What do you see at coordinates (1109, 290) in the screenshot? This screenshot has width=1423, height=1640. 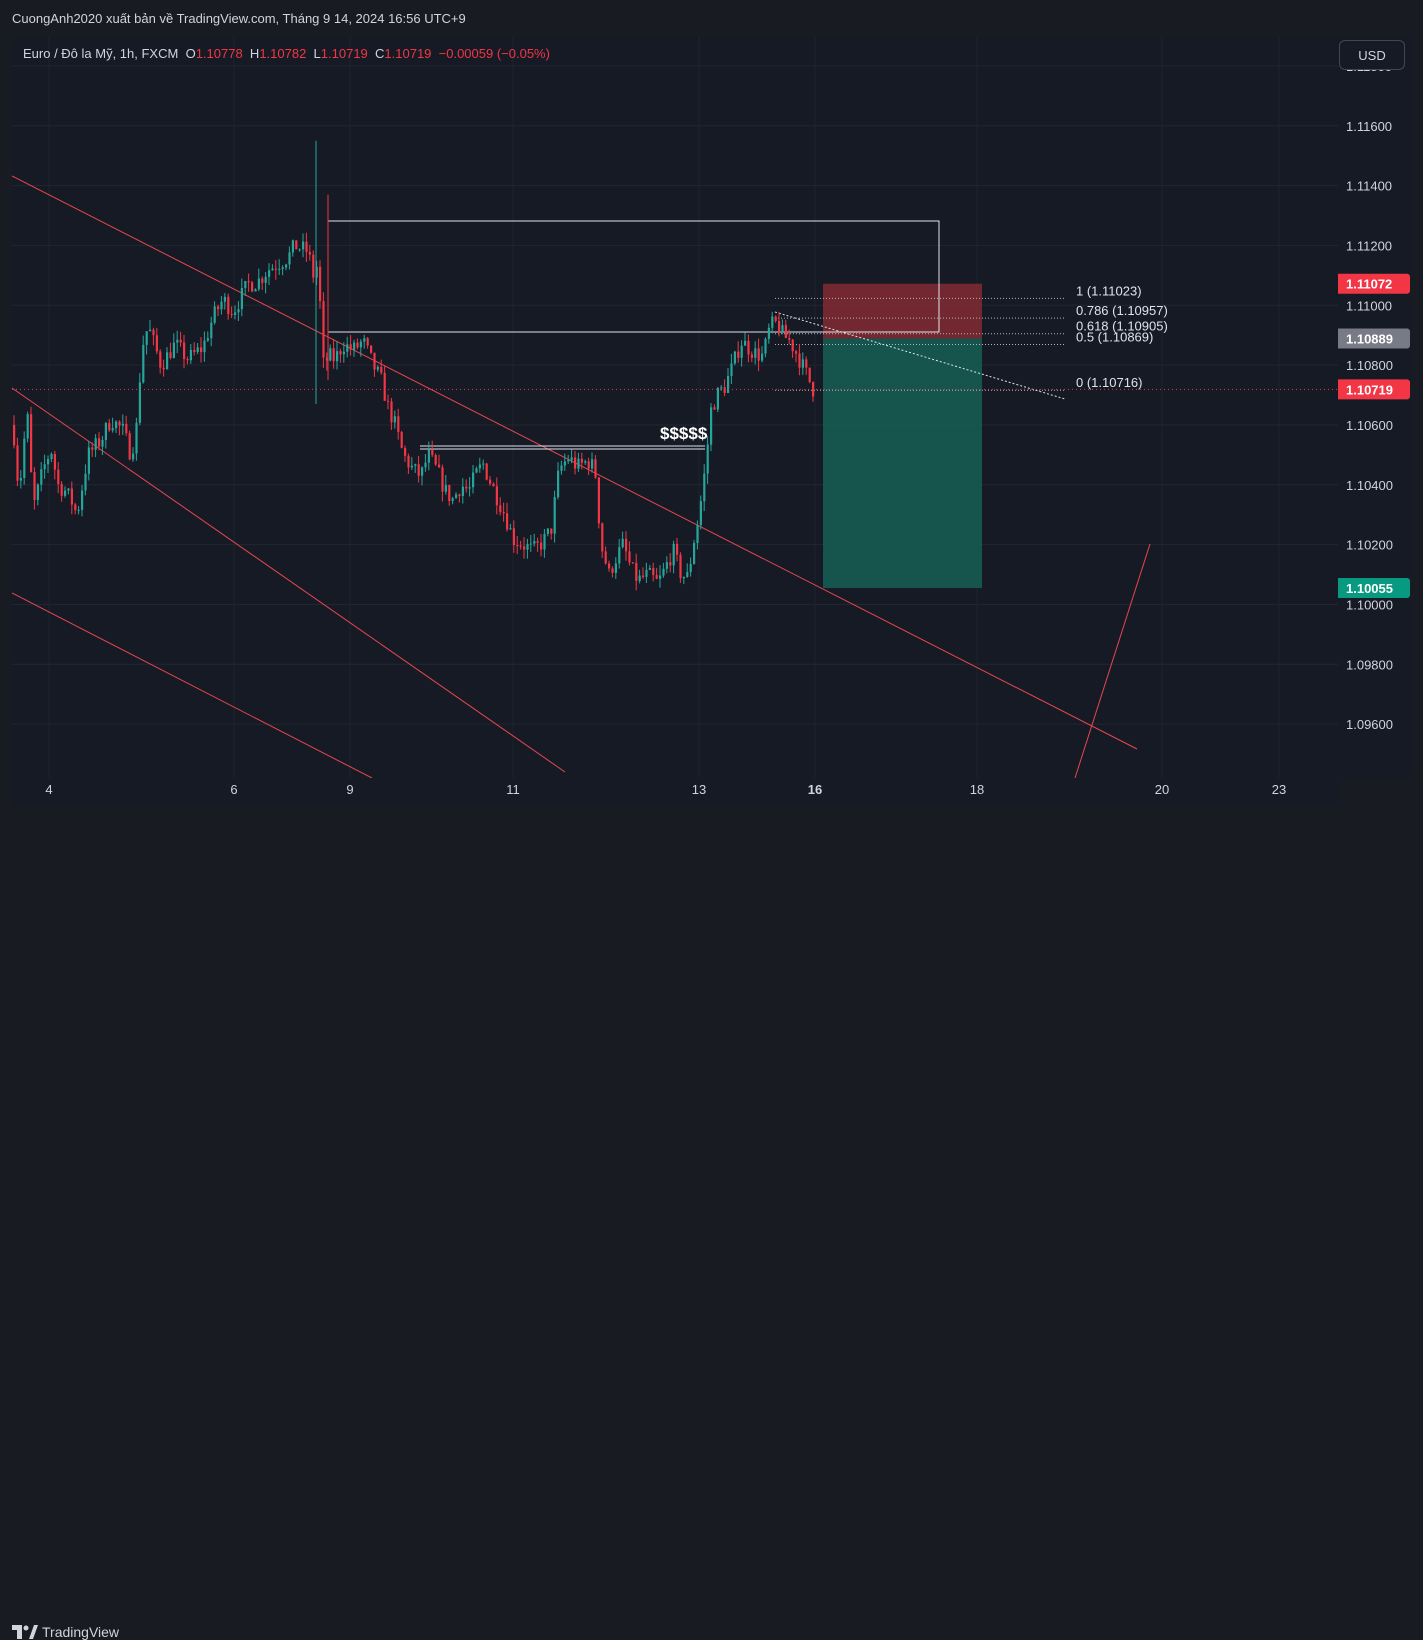 I see `fib-level-label: 1 (1.11023)` at bounding box center [1109, 290].